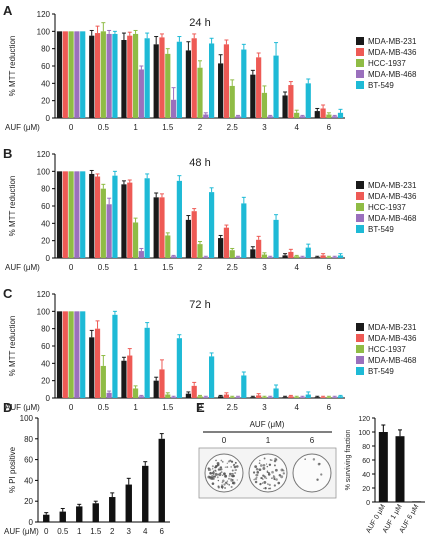 This screenshot has height=550, width=433. What do you see at coordinates (221, 248) in the screenshot?
I see `bar-mda-mb-231-2.5` at bounding box center [221, 248].